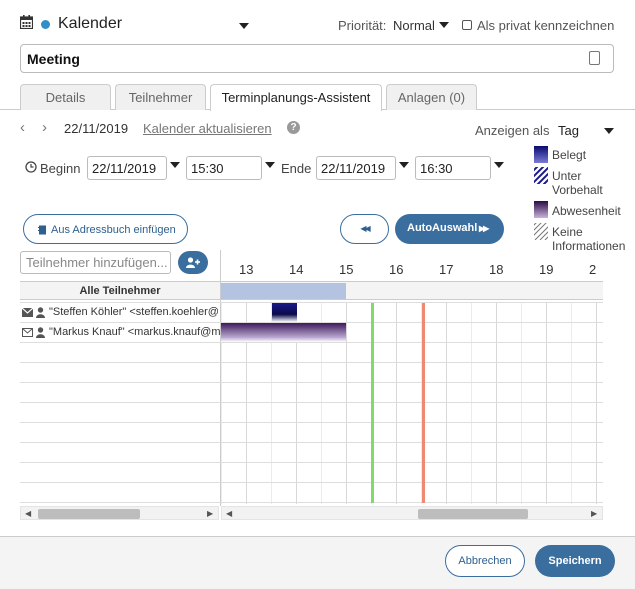 The image size is (635, 589). Describe the element at coordinates (496, 269) in the screenshot. I see `hour-label: 18` at that location.